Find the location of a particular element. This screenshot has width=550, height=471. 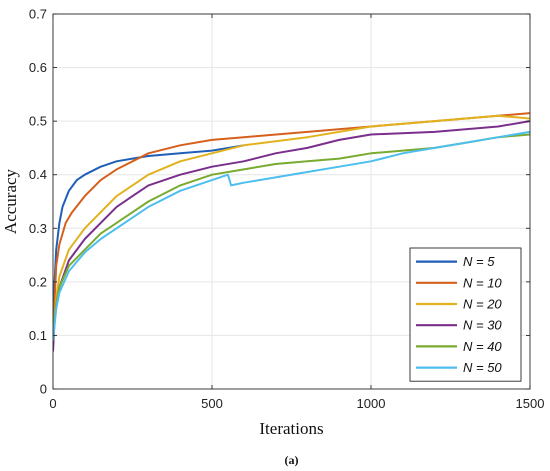

y-tick-label: 0.7 is located at coordinates (38, 14).